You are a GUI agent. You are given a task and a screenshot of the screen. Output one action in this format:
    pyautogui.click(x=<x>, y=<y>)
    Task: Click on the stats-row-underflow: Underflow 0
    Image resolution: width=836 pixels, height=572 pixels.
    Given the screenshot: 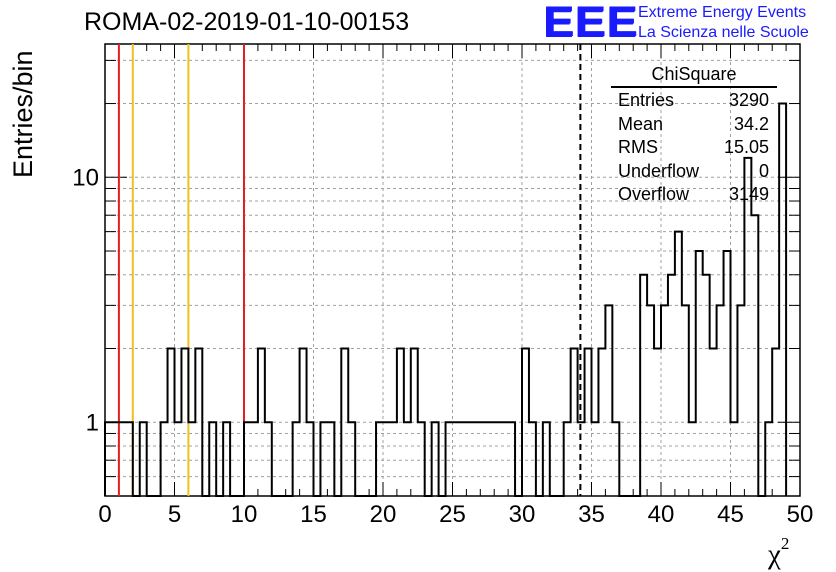 What is the action you would take?
    pyautogui.click(x=693, y=170)
    